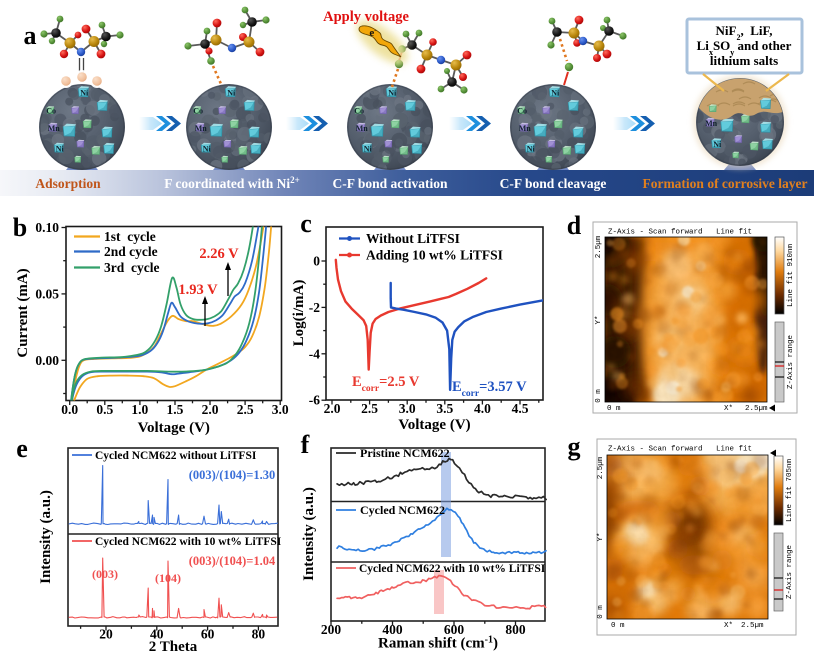  What do you see at coordinates (331, 629) in the screenshot?
I see `svg-text: 200` at bounding box center [331, 629].